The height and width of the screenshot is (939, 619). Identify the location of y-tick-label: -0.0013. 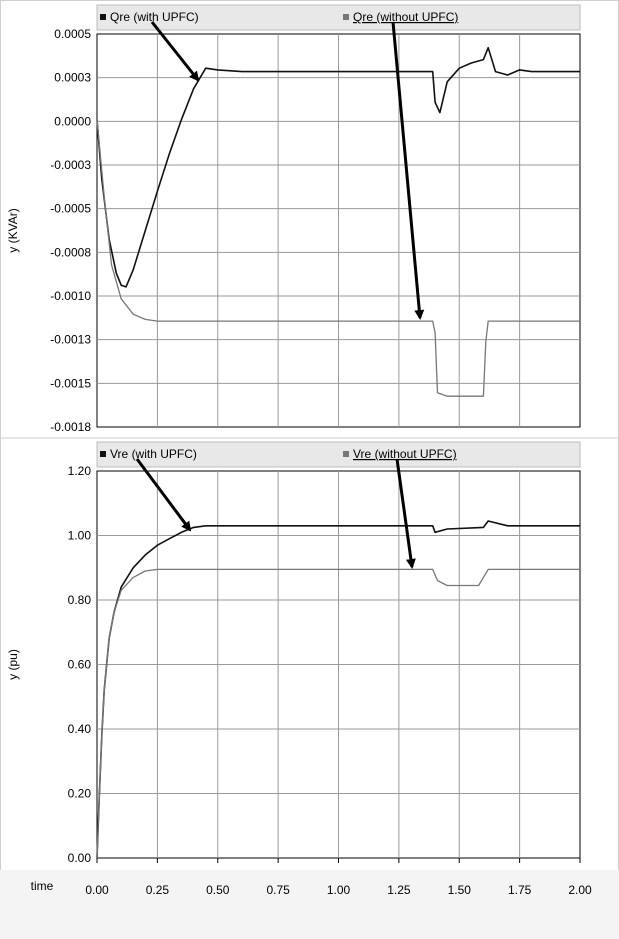
(70, 340).